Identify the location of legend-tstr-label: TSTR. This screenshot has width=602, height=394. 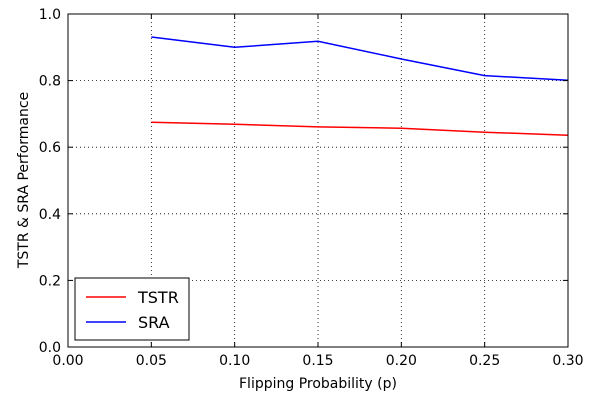
(158, 297).